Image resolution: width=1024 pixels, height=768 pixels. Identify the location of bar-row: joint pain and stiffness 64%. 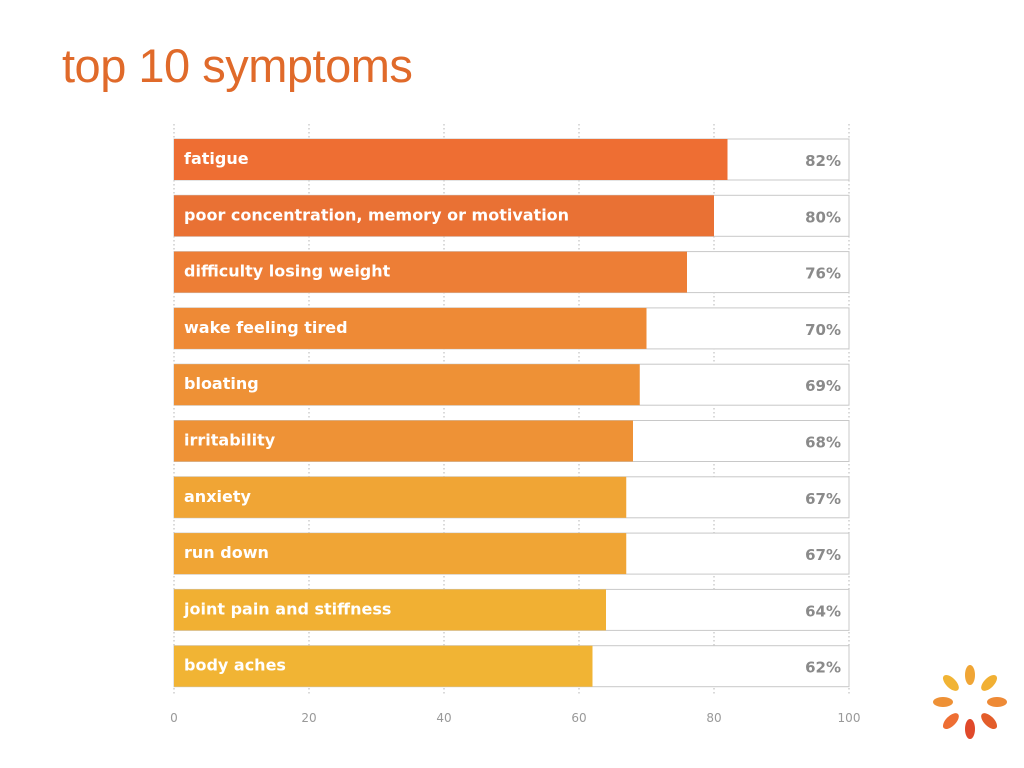
(511, 609).